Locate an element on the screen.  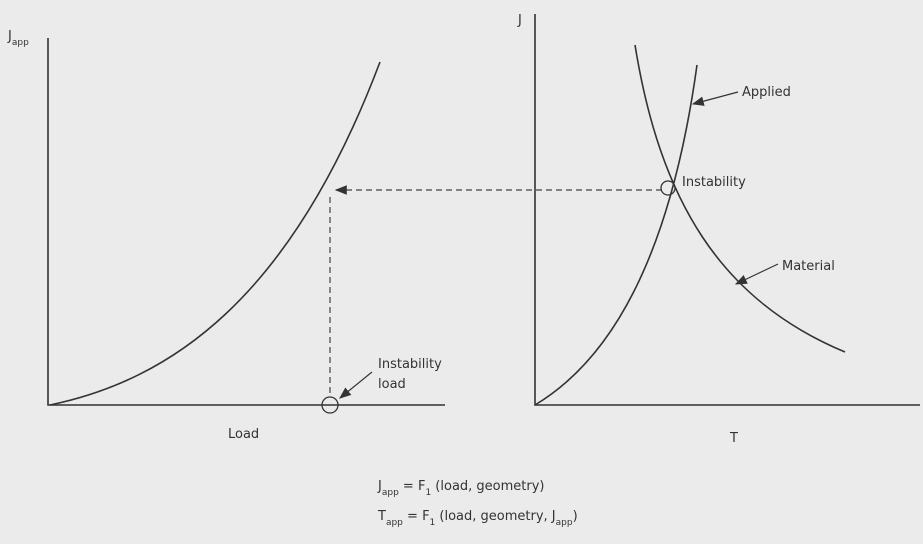
equation: Tapp = F1 (load, geometry, Japp) is located at coordinates (477, 518).